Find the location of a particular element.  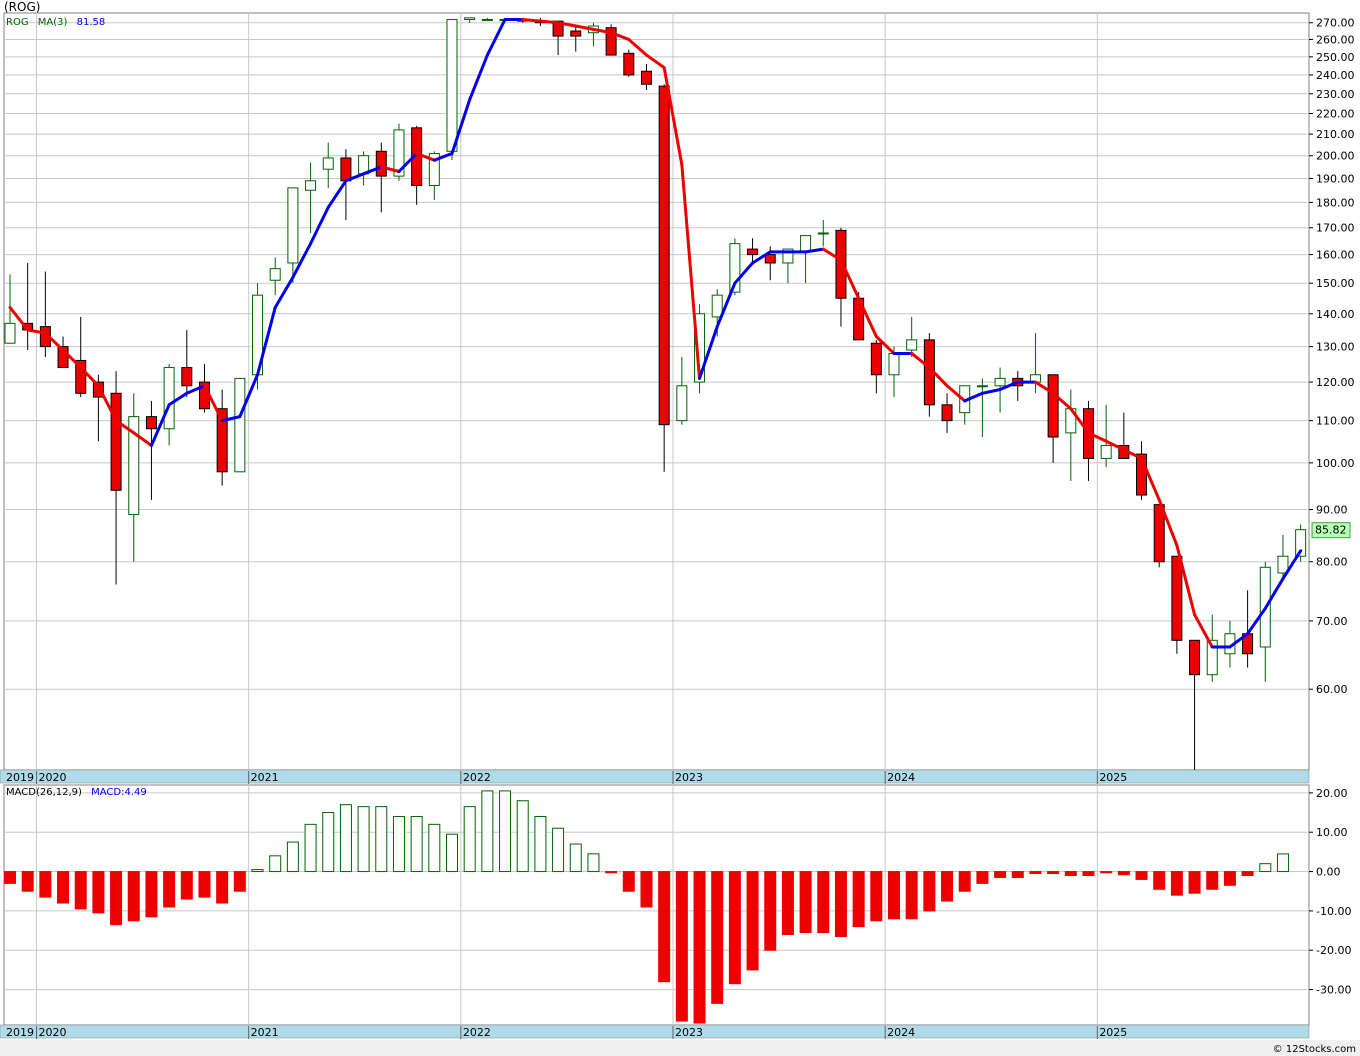

price-tick-label: 180.00 is located at coordinates (1335, 202).